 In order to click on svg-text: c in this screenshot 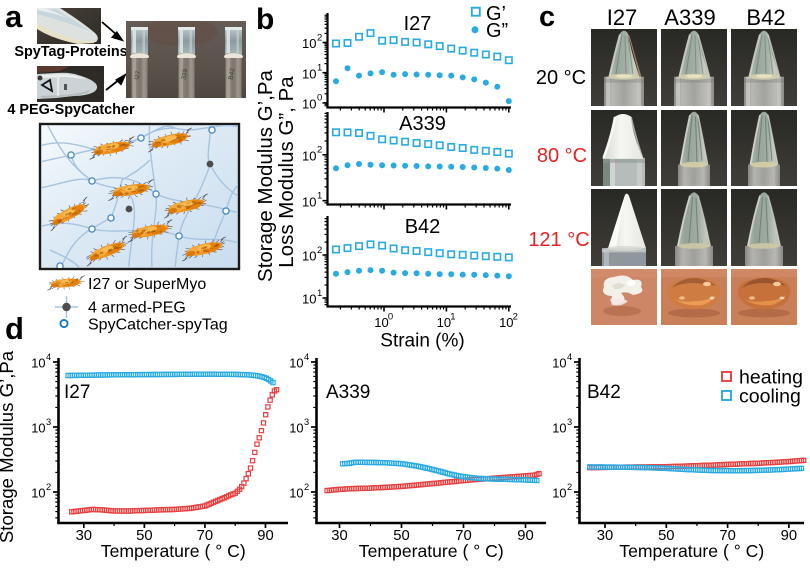, I will do `click(547, 17)`.